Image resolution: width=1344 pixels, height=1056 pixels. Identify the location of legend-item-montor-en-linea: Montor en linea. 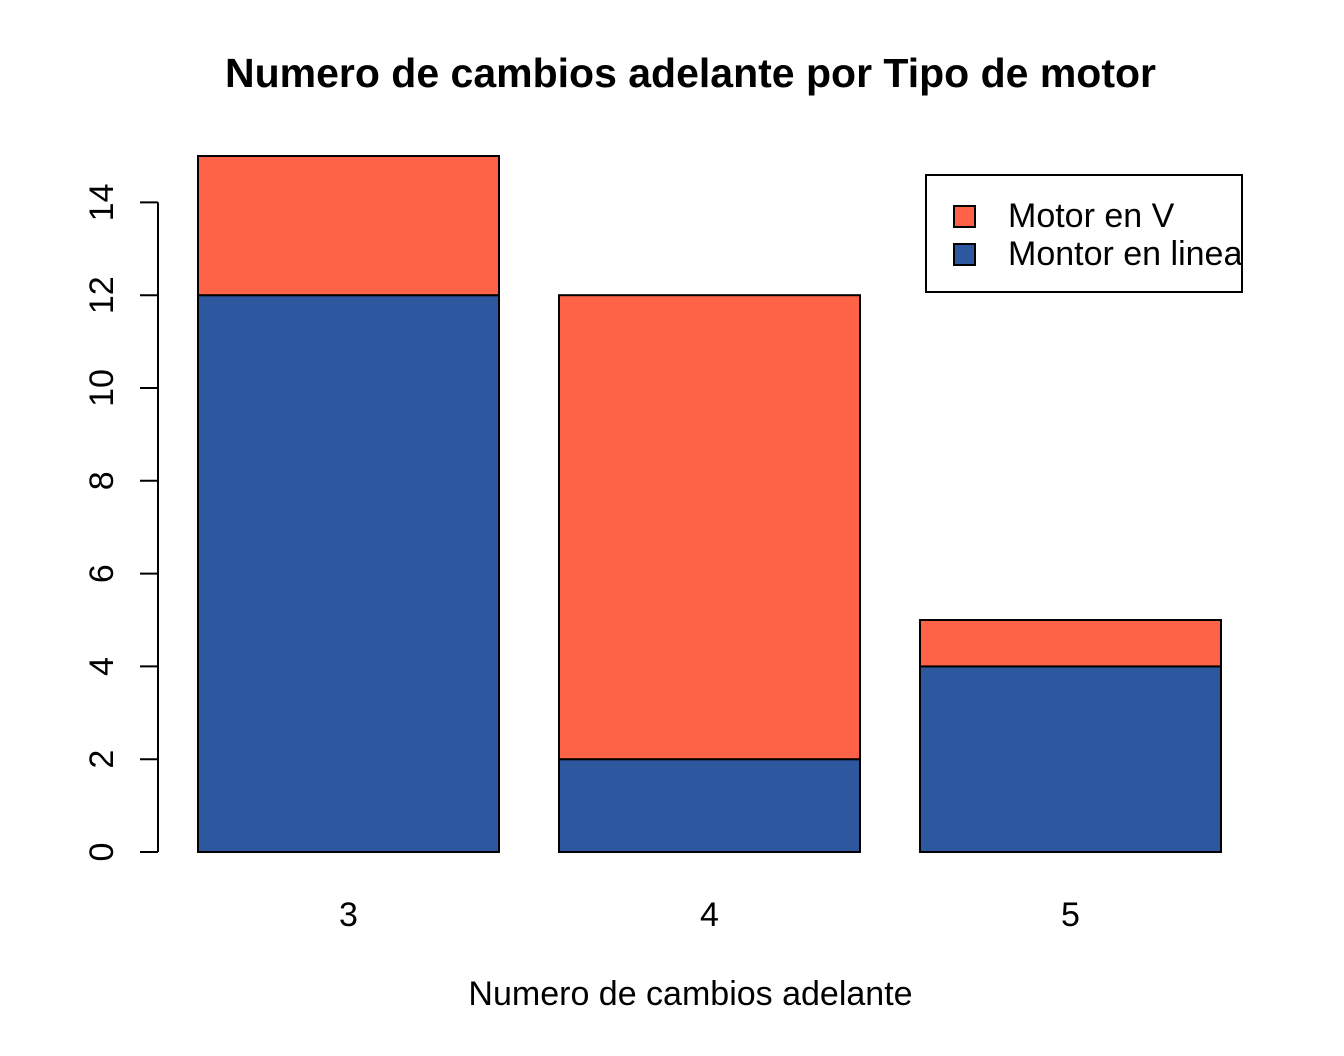
(1084, 254).